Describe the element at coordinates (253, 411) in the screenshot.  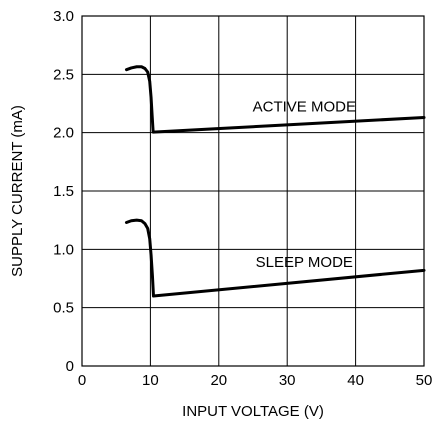
I see `x-axis-title: INPUT VOLTAGE (V)` at that location.